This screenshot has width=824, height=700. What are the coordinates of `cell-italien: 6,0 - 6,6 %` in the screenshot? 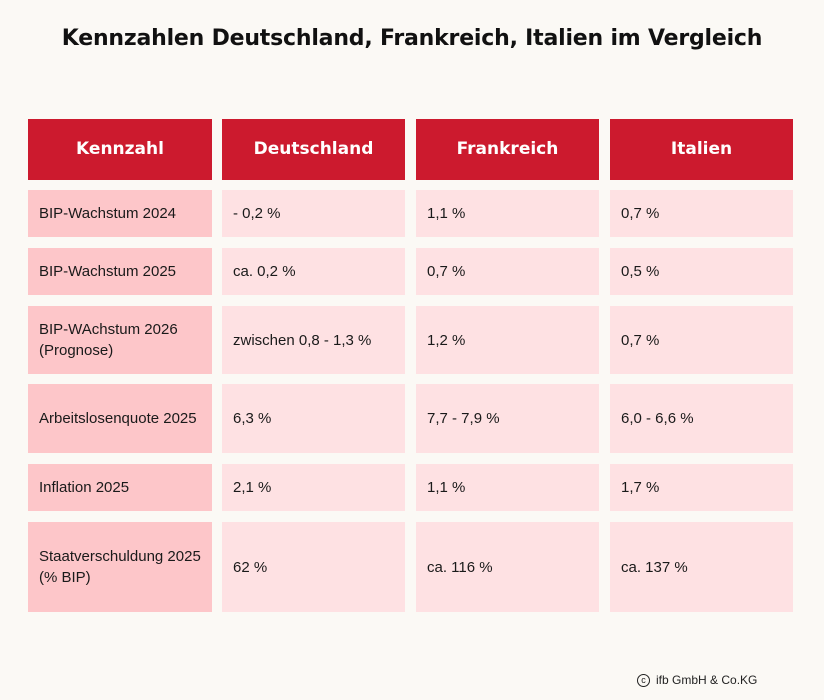 It's located at (701, 418).